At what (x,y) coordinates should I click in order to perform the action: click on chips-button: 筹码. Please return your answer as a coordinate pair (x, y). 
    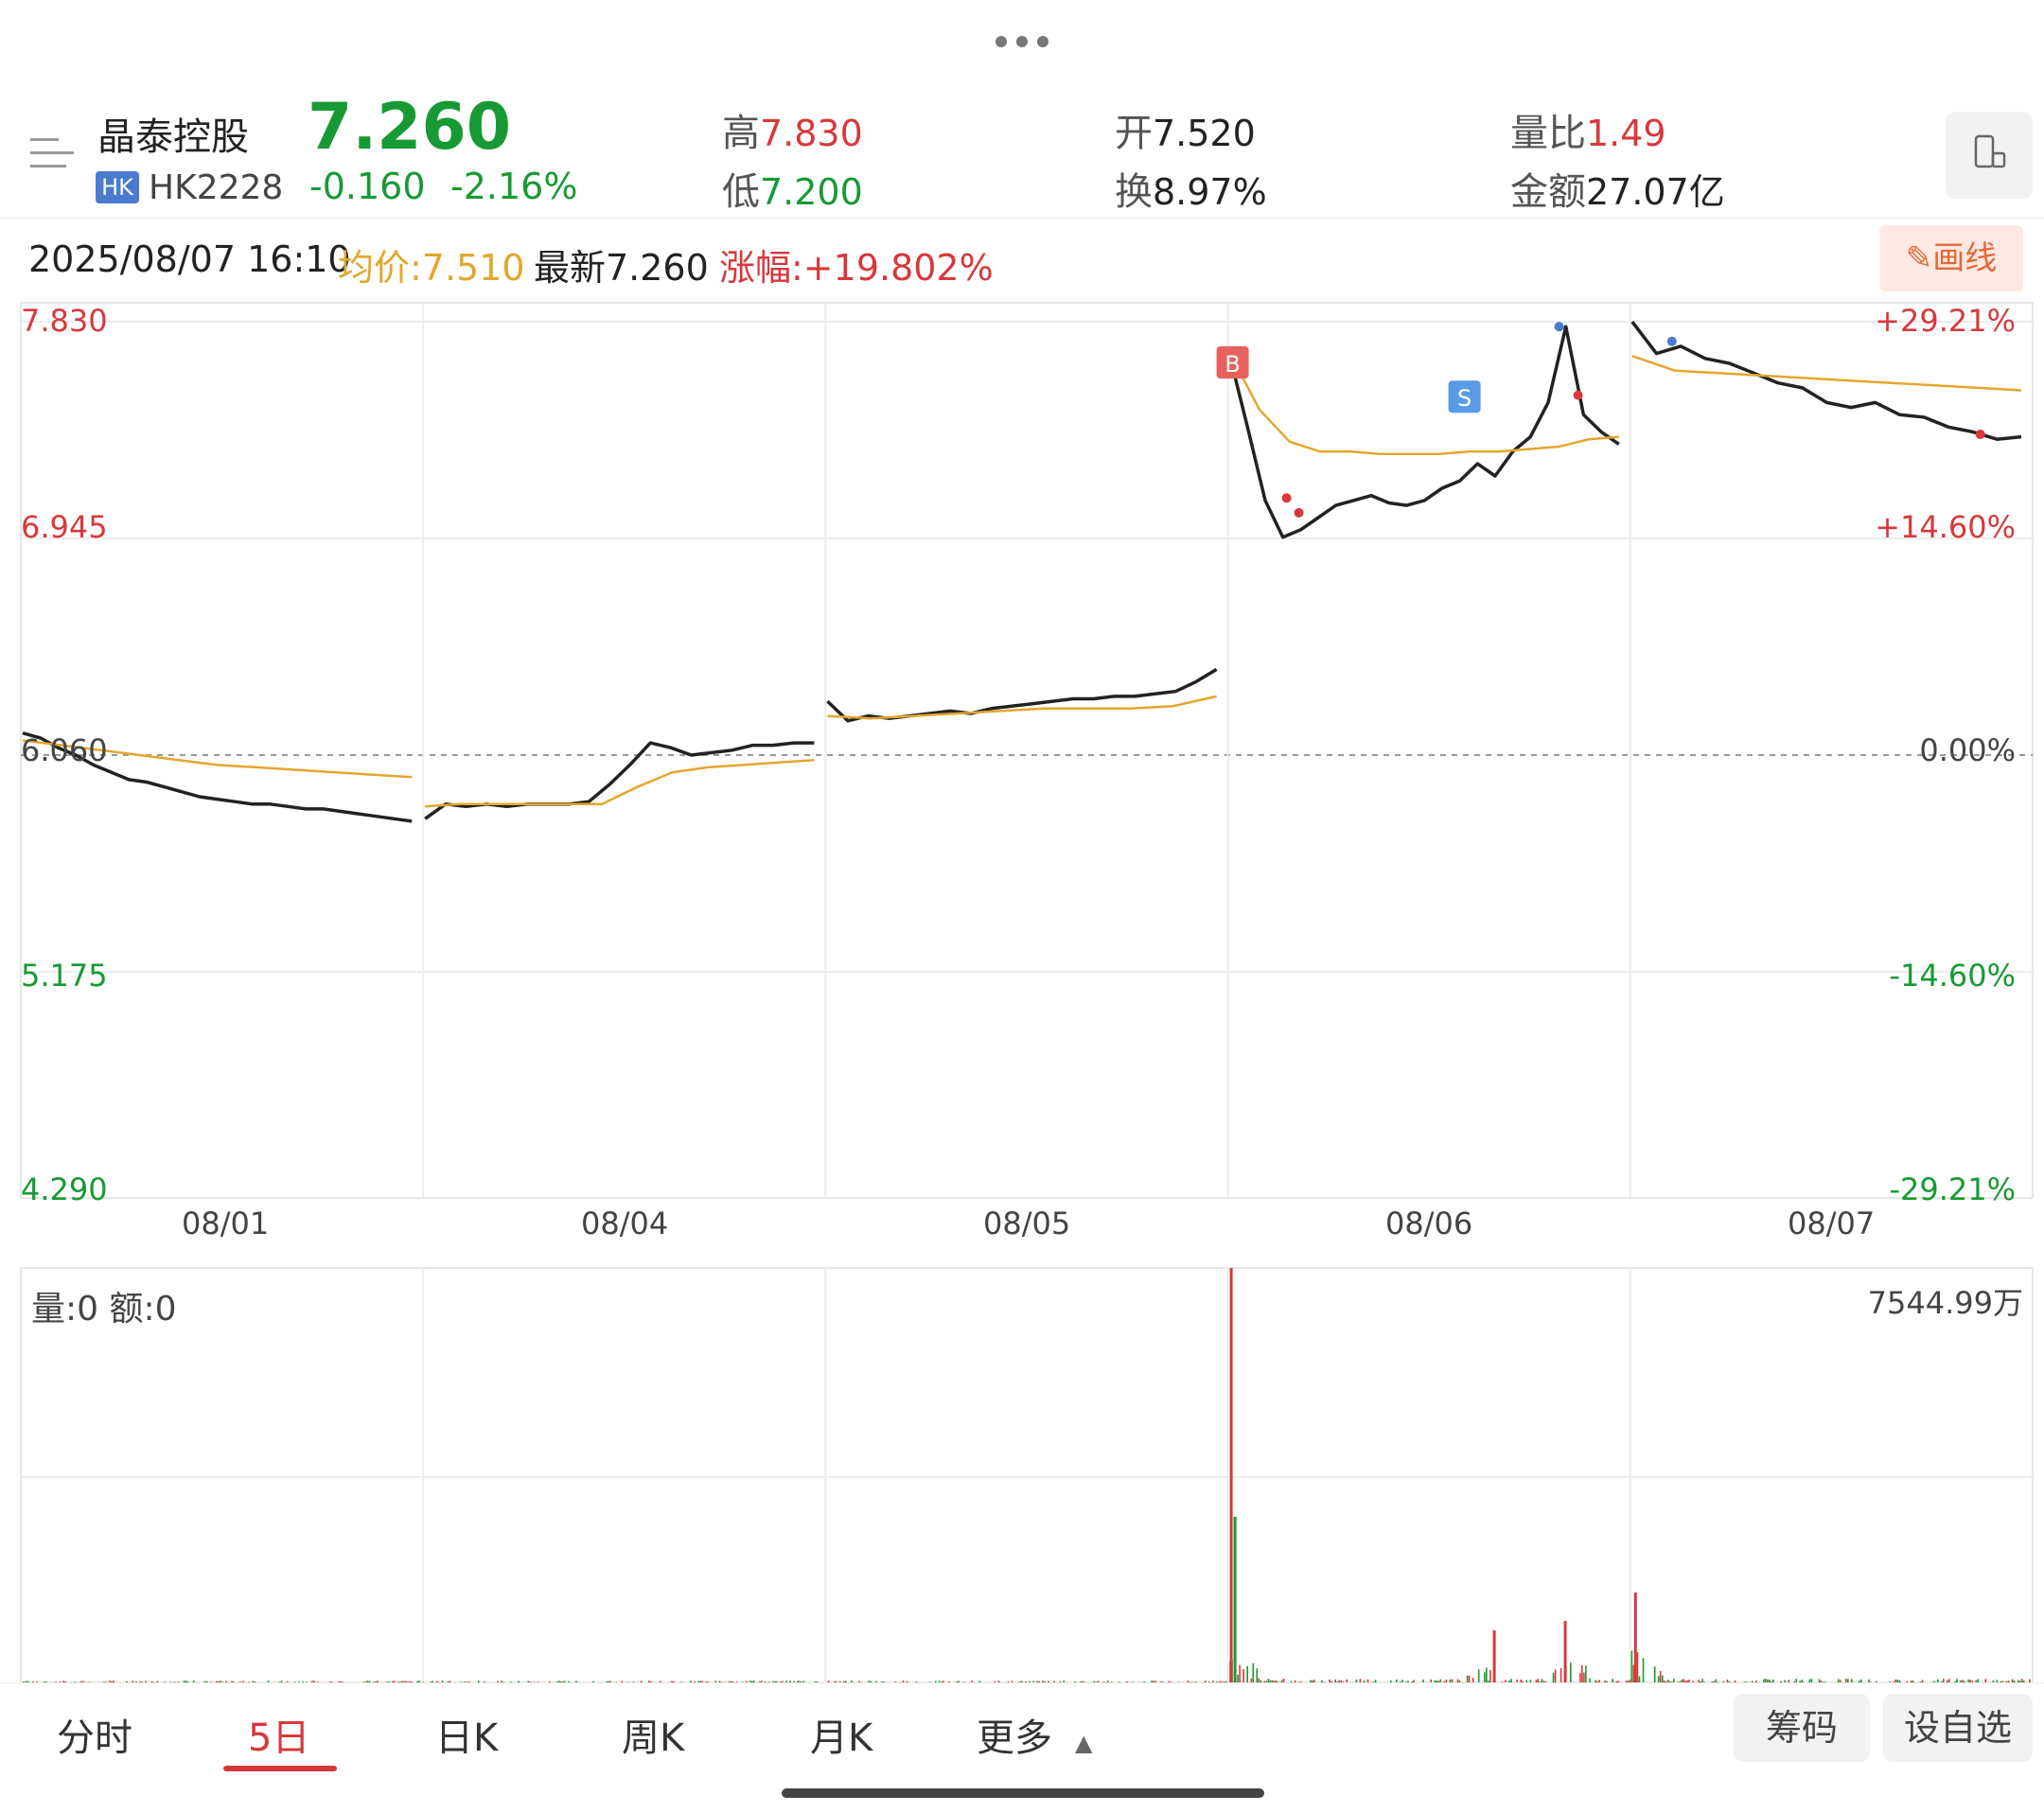
    Looking at the image, I should click on (1802, 1728).